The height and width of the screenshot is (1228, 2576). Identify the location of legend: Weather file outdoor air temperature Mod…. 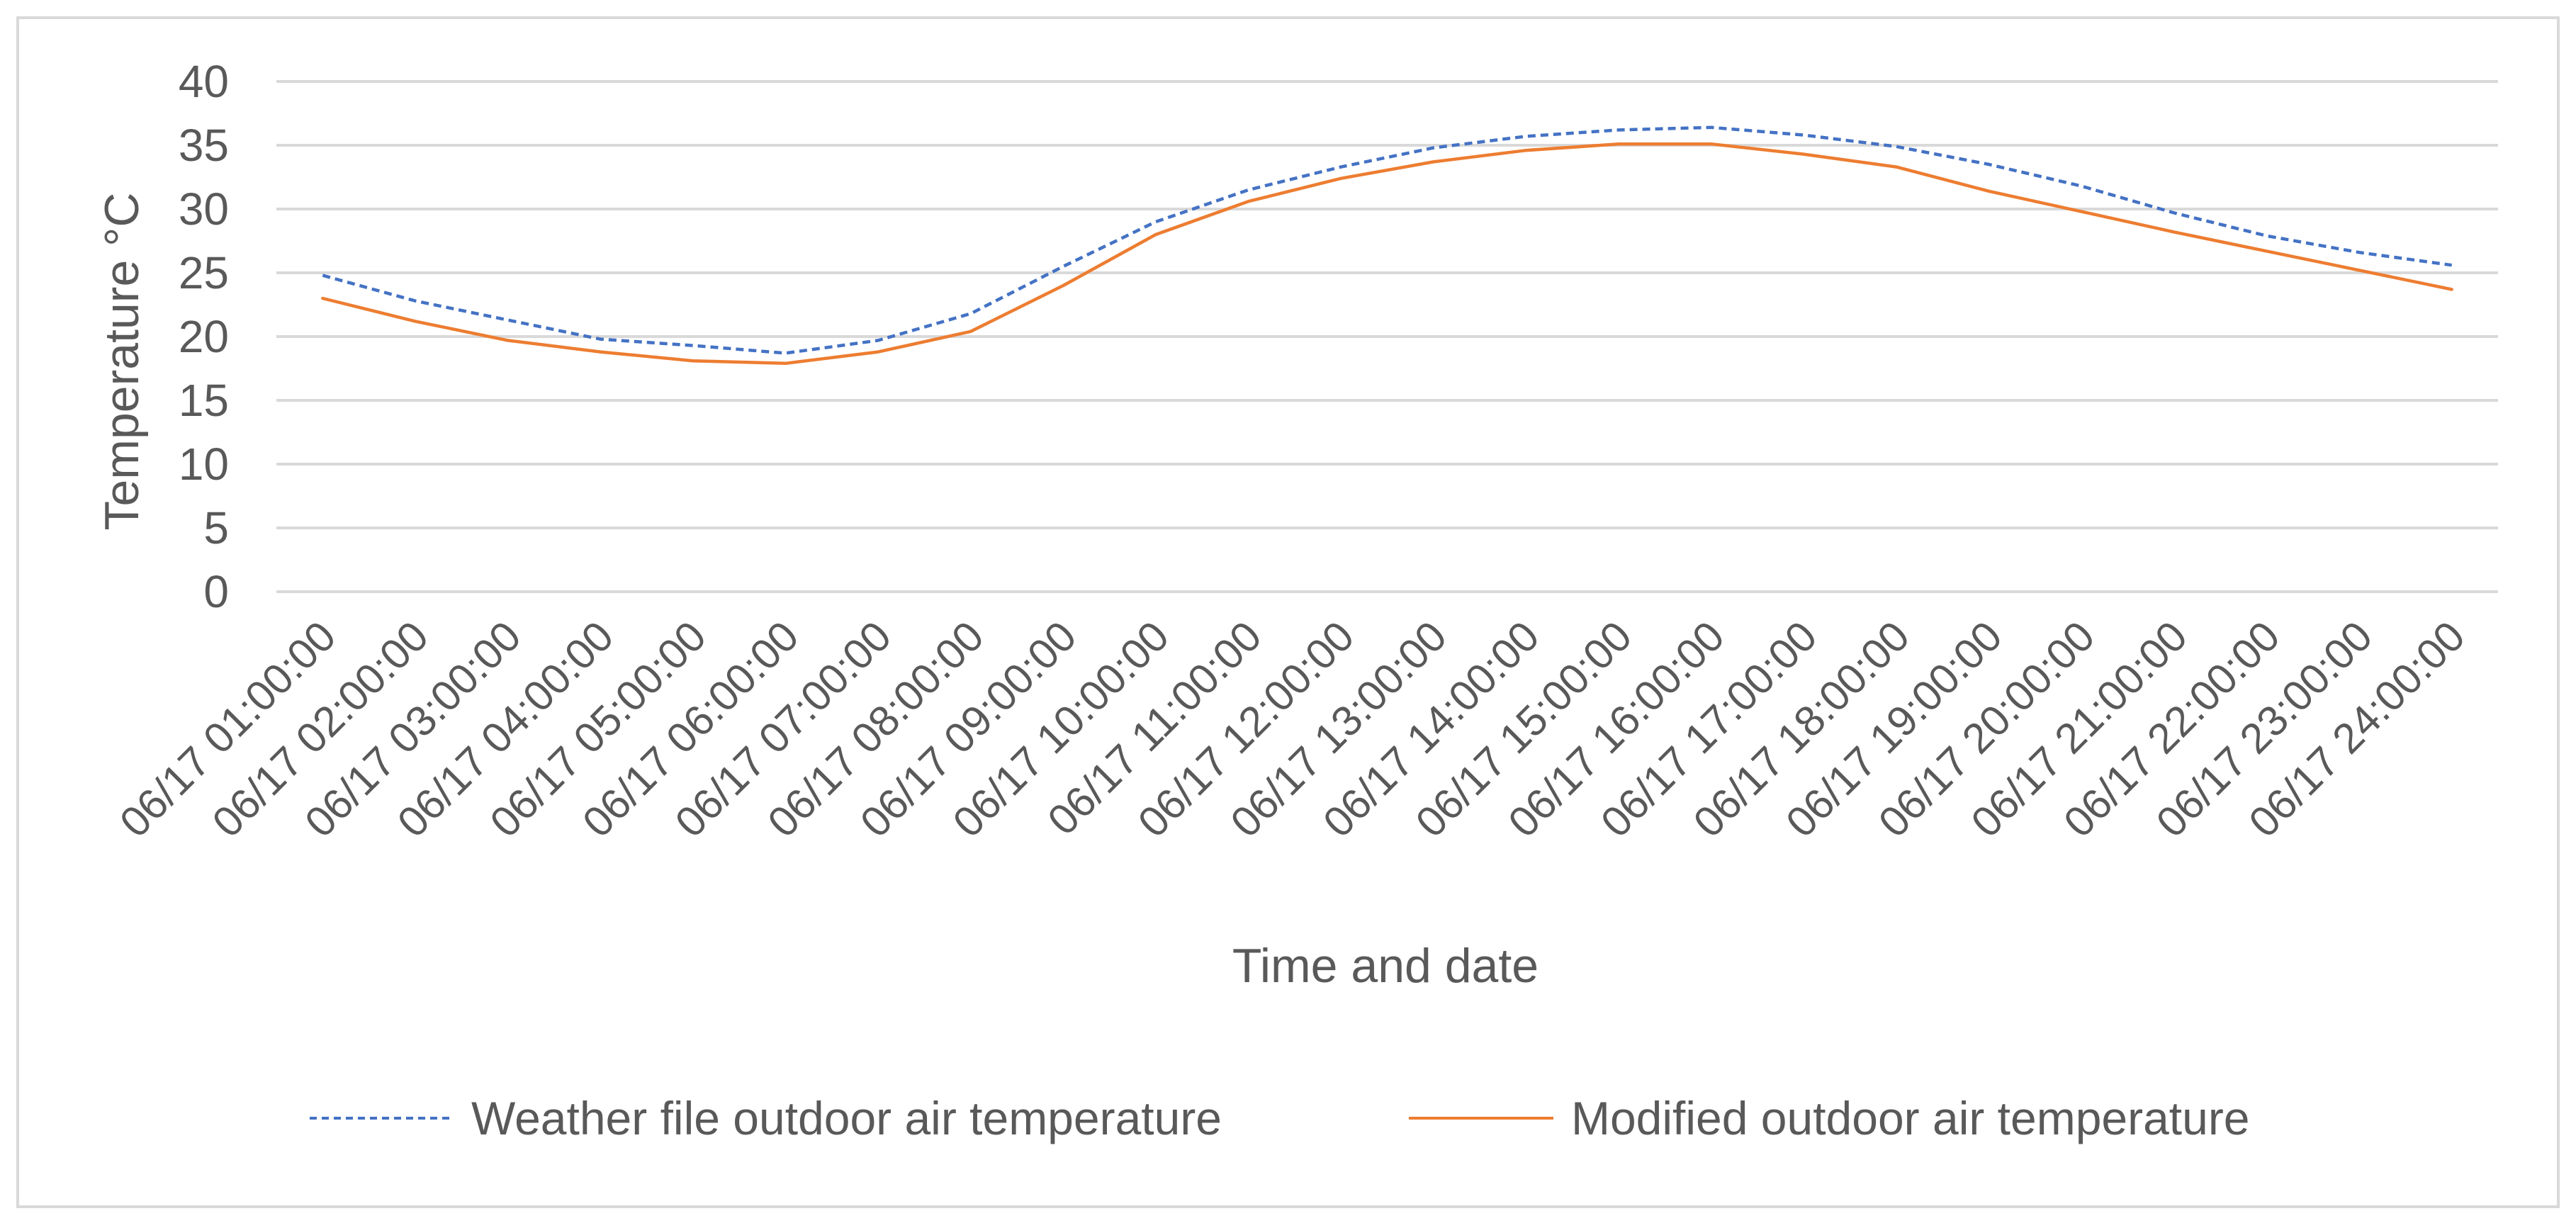
(1280, 1118).